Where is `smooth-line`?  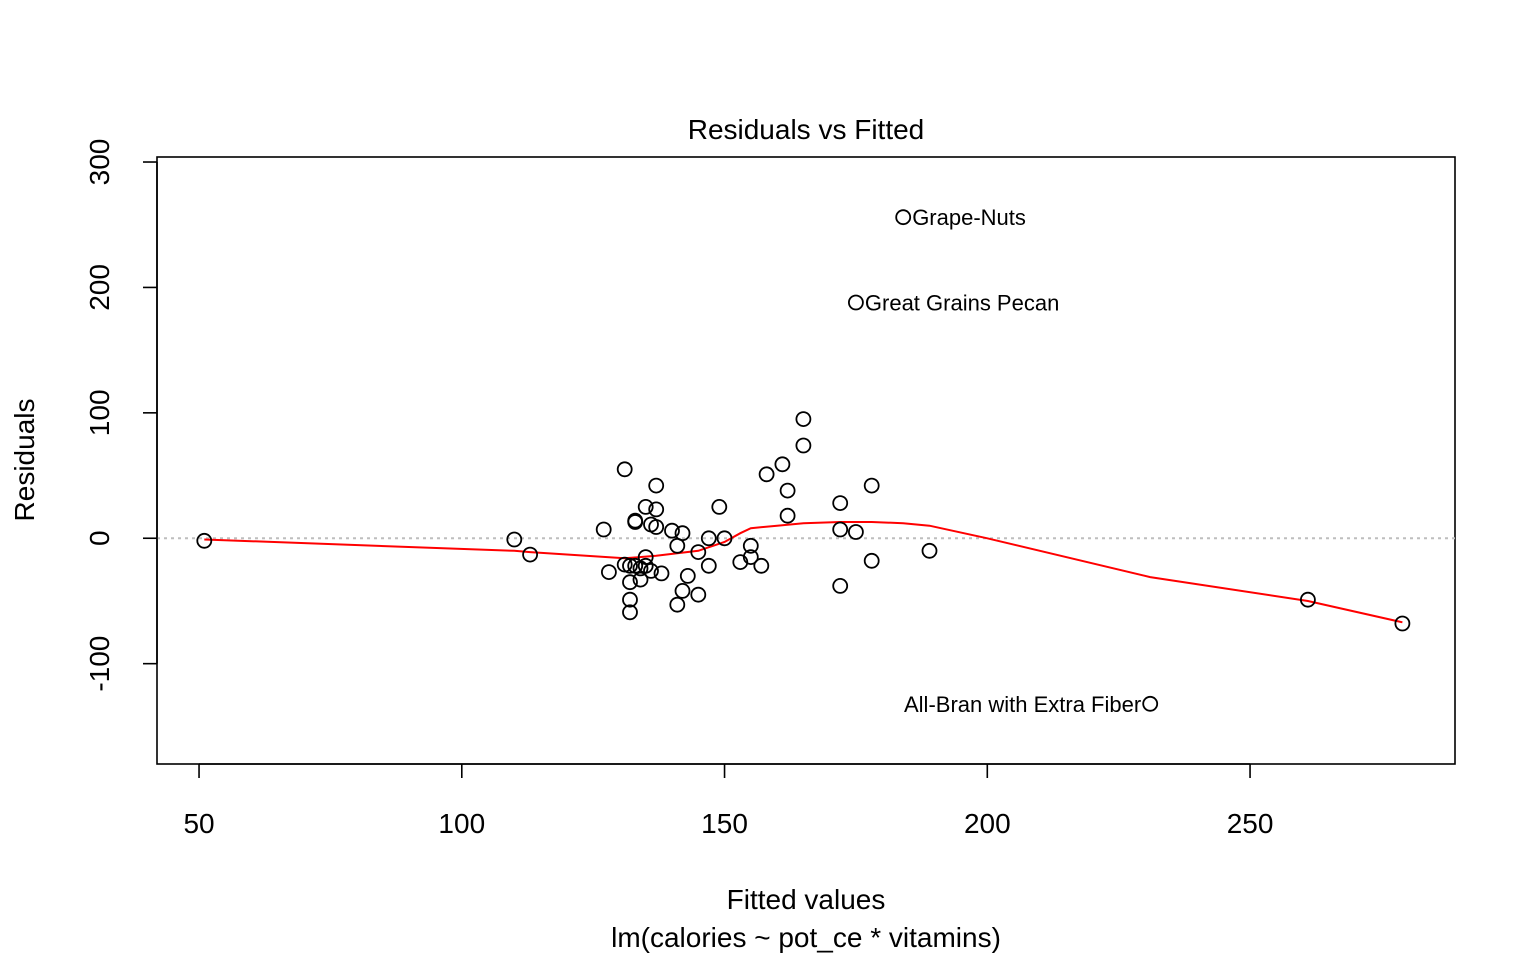
smooth-line is located at coordinates (803, 572).